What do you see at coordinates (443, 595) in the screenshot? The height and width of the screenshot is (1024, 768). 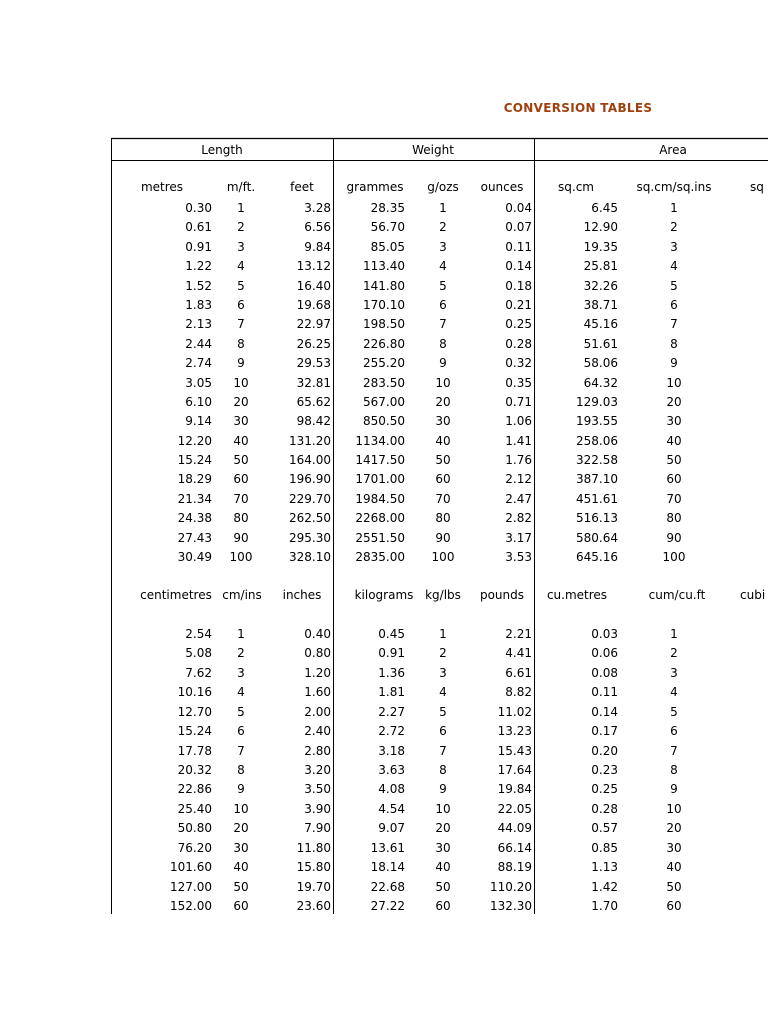 I see `column-header: kg/lbs` at bounding box center [443, 595].